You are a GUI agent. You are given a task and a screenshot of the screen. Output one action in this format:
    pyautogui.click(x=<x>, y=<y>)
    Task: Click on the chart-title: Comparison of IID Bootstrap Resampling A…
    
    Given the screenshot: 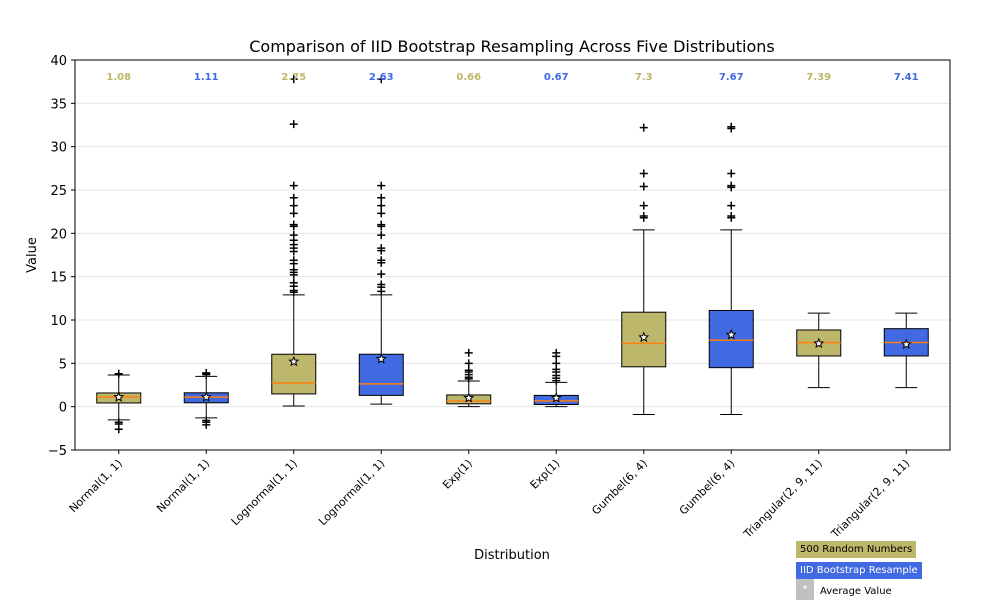 What is the action you would take?
    pyautogui.click(x=512, y=46)
    